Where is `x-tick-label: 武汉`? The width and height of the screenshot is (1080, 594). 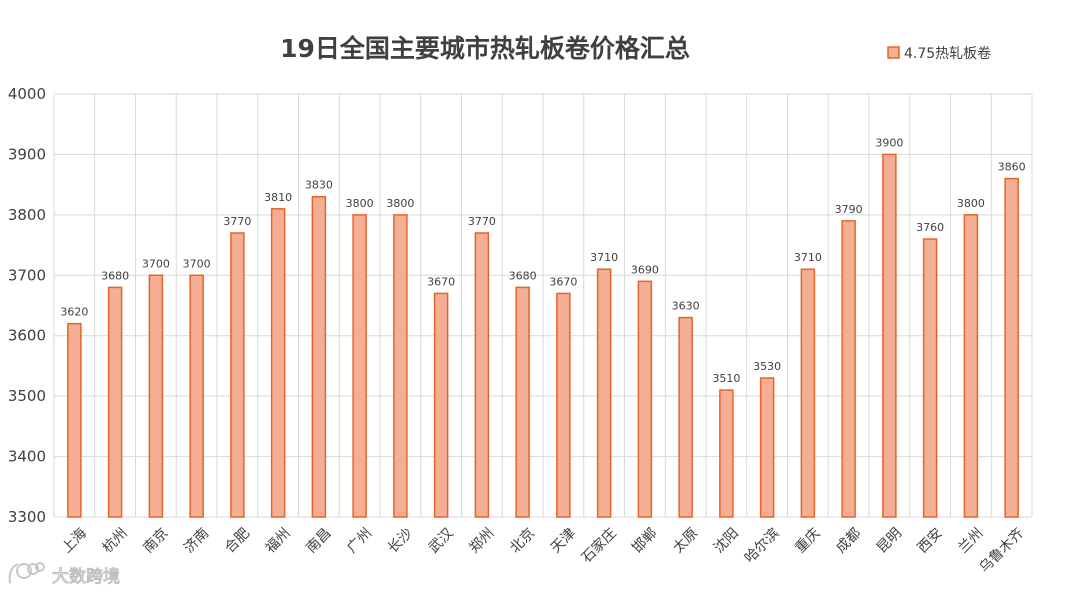
x-tick-label: 武汉 is located at coordinates (441, 540).